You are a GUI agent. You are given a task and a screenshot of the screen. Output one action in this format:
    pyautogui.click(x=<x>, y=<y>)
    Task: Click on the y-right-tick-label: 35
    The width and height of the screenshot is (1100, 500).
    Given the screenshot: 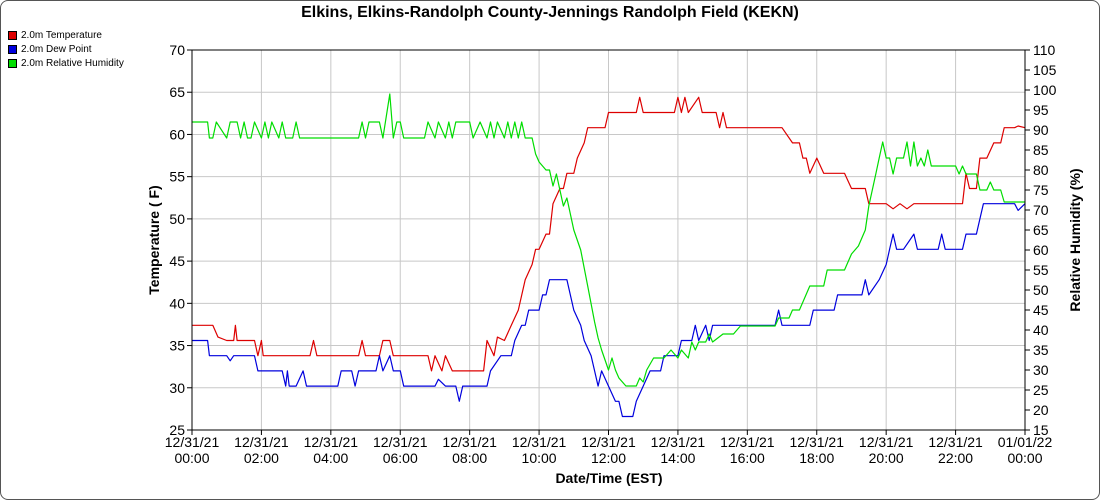 What is the action you would take?
    pyautogui.click(x=1041, y=350)
    